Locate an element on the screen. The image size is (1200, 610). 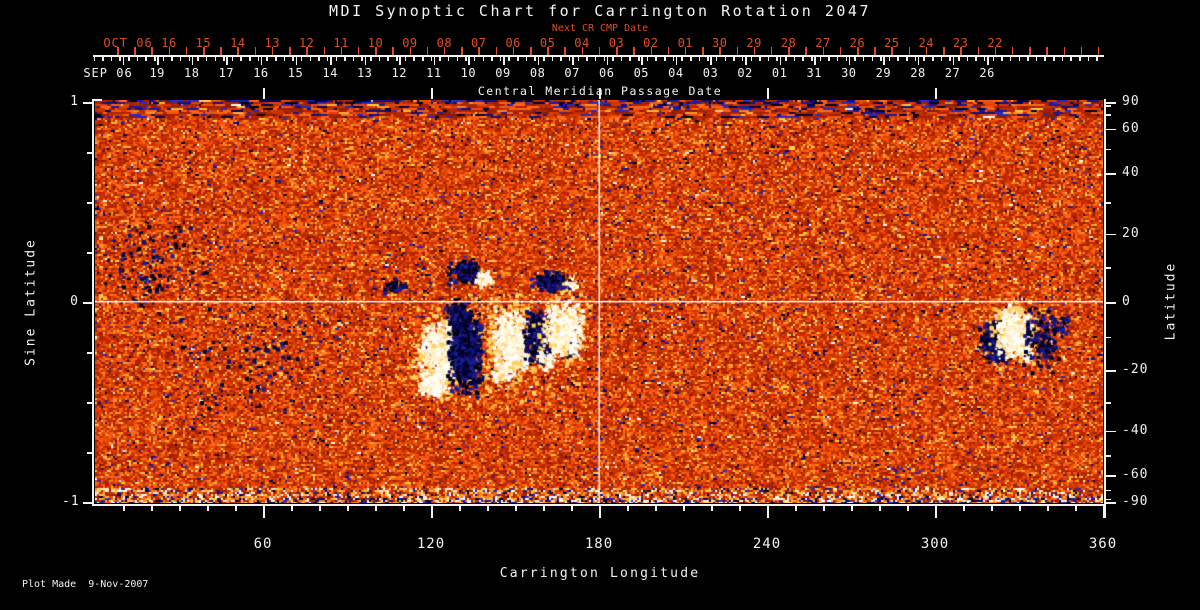
bottom-tick-label: 180 is located at coordinates (599, 544).